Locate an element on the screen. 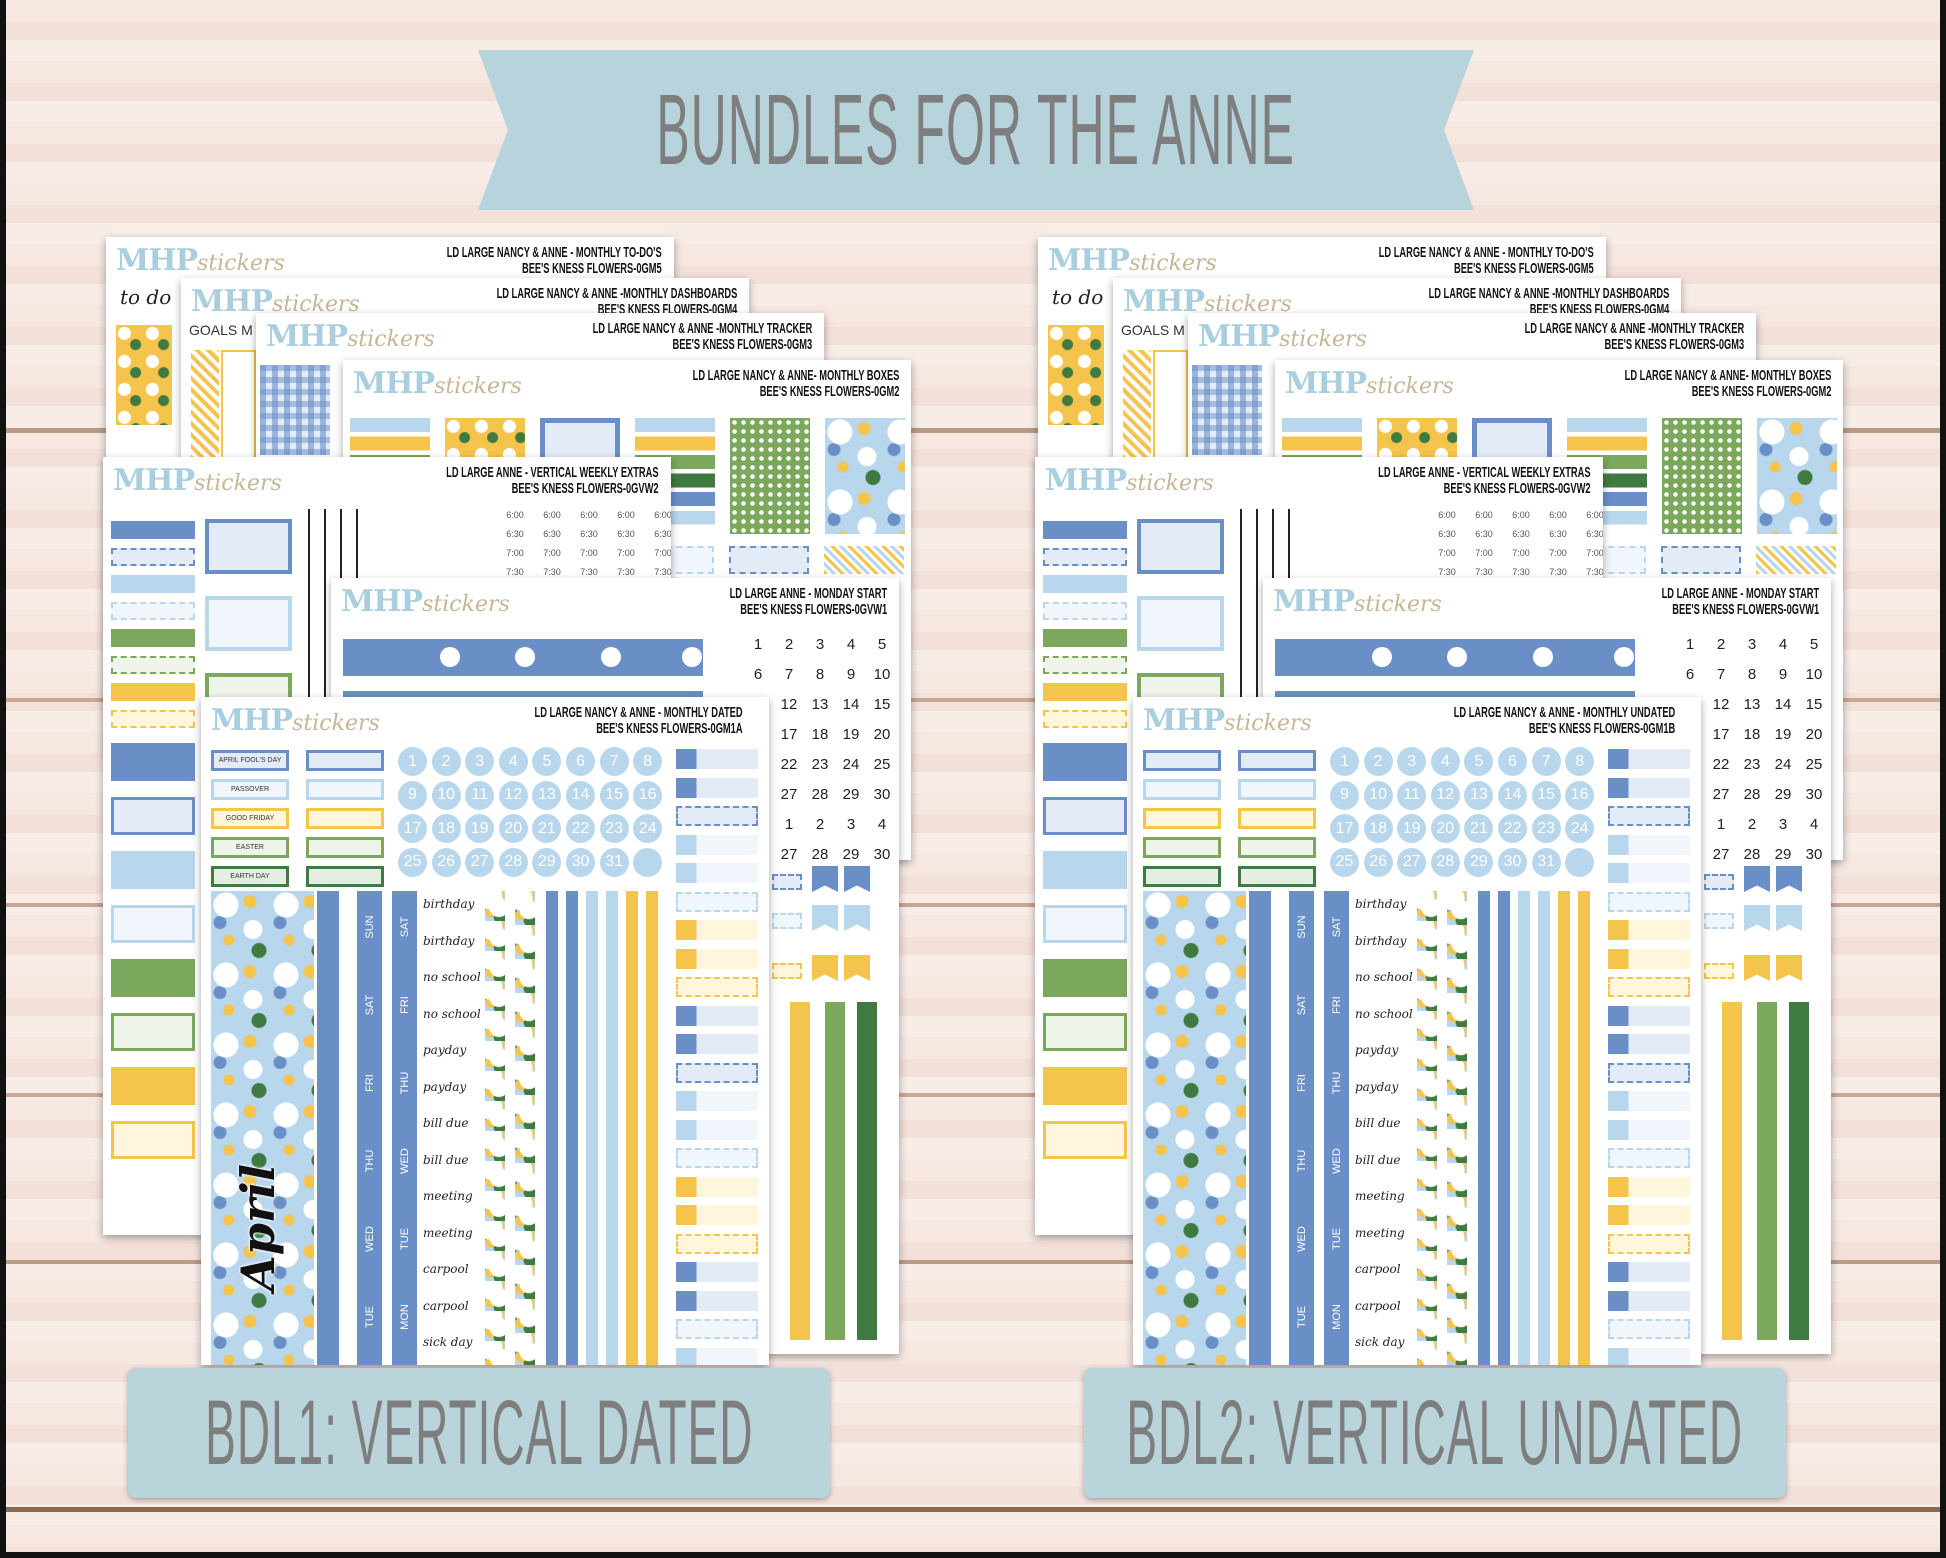 This screenshot has width=1946, height=1558. stripe-sticker is located at coordinates (652, 1128).